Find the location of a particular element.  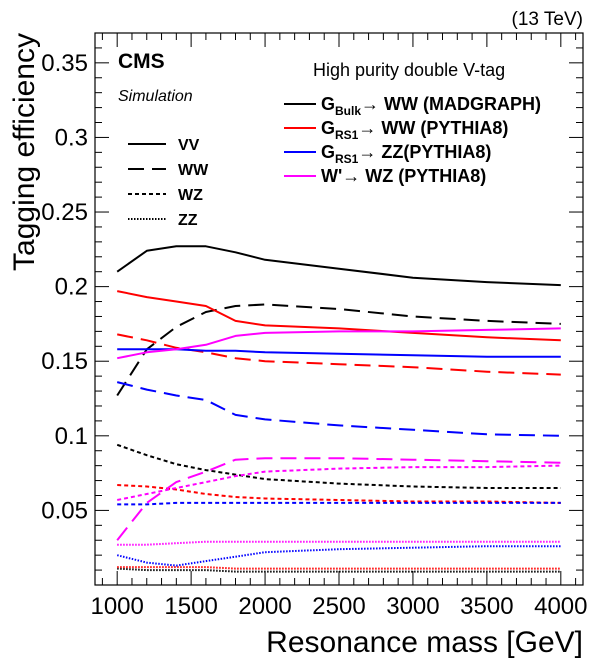

category-legend: VV WW WZ ZZ is located at coordinates (168, 183).